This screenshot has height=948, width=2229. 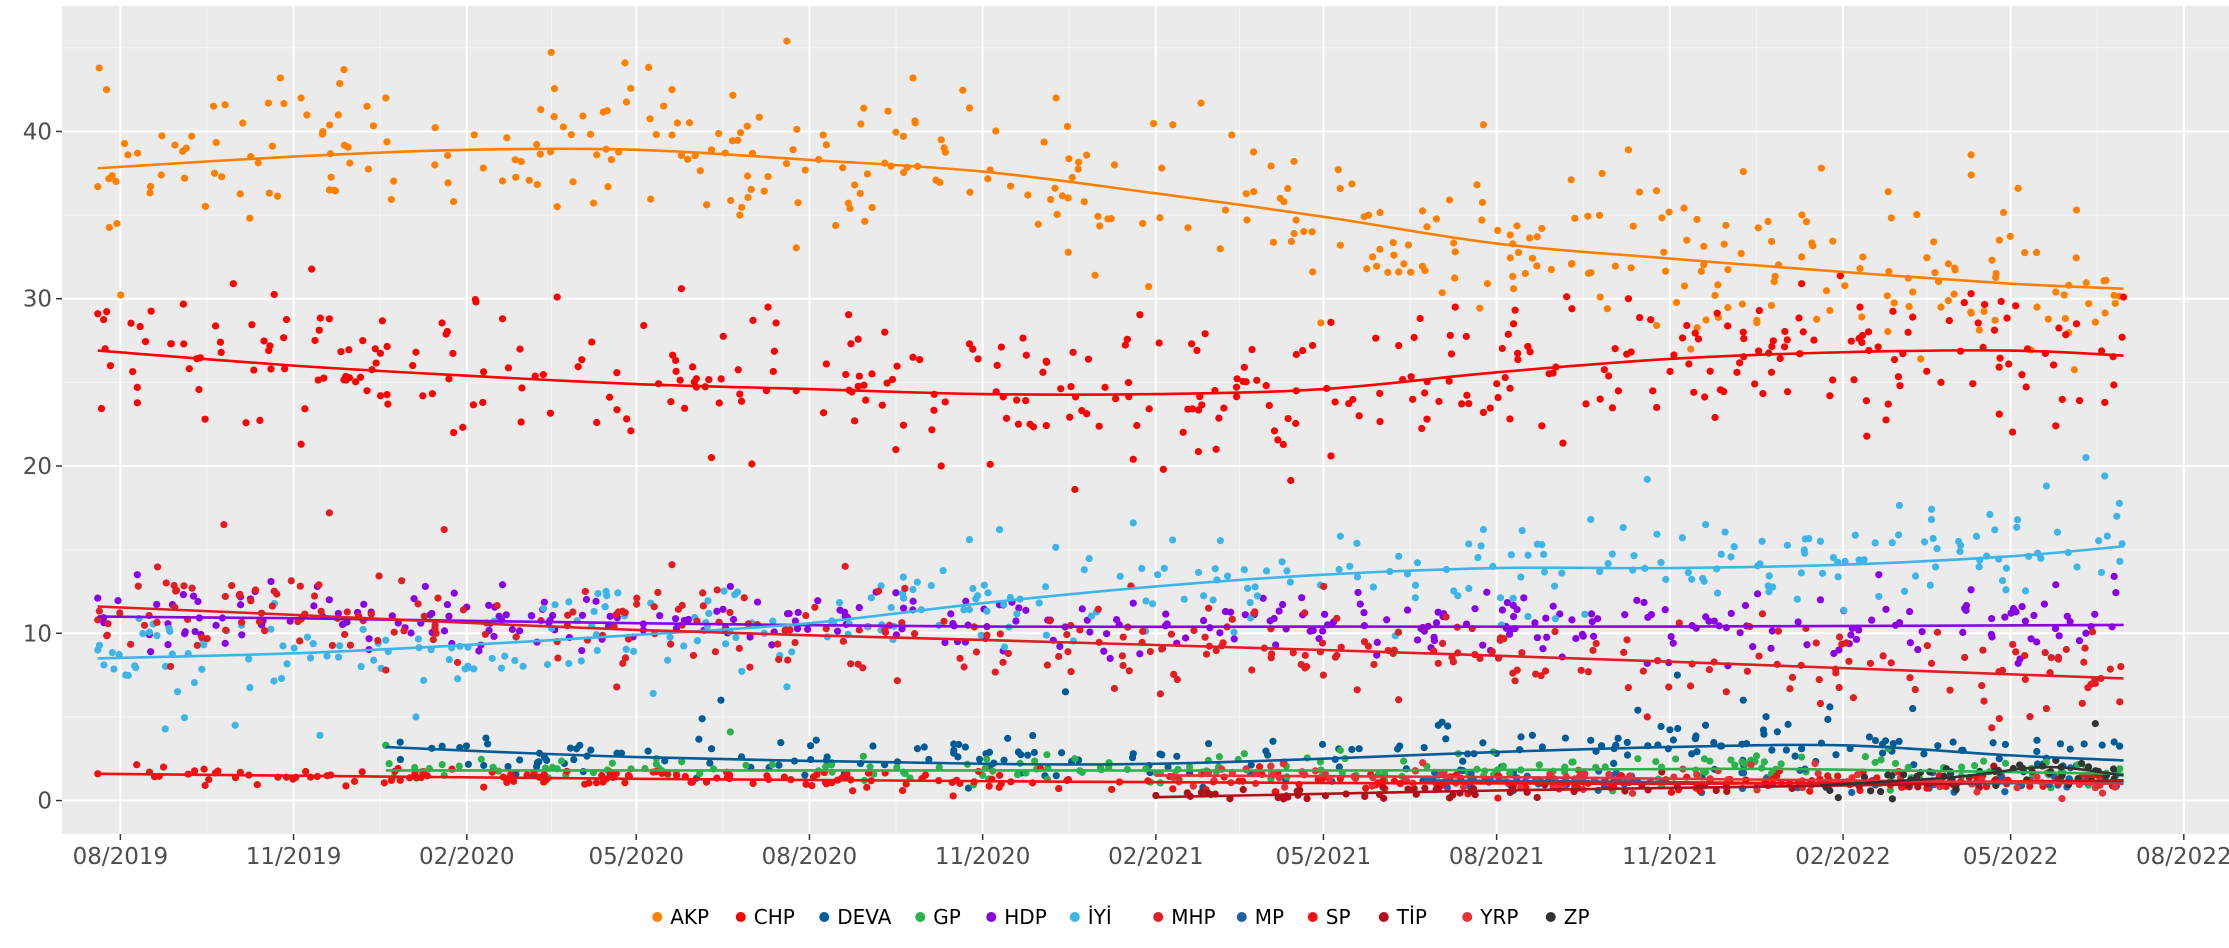 I want to click on legend-key, so click(x=920, y=917).